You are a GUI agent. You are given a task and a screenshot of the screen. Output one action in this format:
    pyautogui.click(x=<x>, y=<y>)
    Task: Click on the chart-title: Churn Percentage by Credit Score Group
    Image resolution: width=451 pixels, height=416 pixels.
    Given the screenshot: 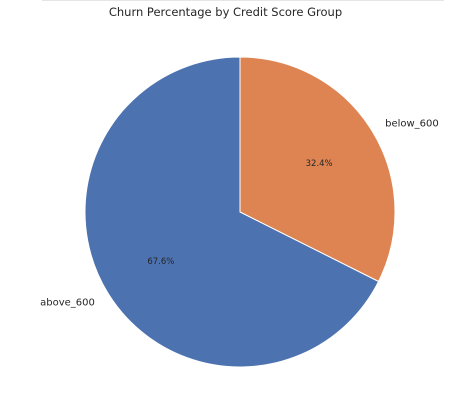 What is the action you would take?
    pyautogui.click(x=225, y=12)
    